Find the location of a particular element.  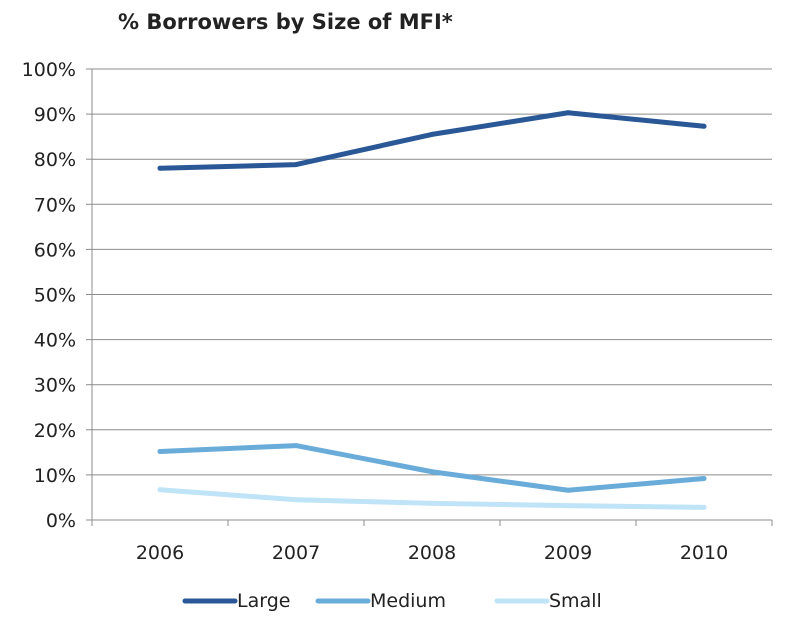

y-tick-label: 0% is located at coordinates (61, 521).